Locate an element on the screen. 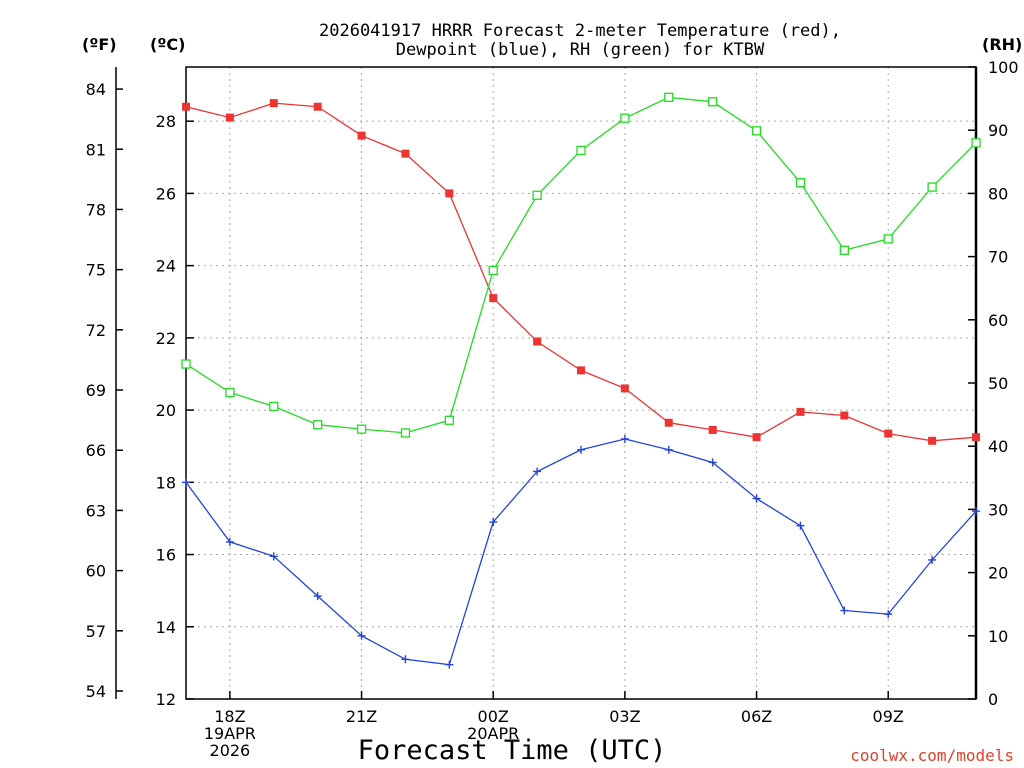  rh-tick-label: 60 is located at coordinates (998, 320).